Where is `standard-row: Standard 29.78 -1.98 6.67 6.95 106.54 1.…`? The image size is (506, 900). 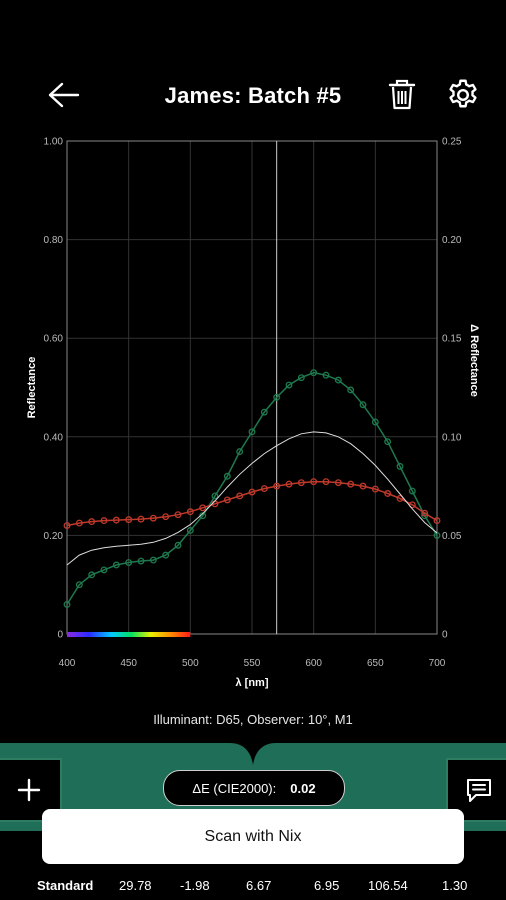
standard-row: Standard 29.78 -1.98 6.67 6.95 106.54 1.… is located at coordinates (253, 886).